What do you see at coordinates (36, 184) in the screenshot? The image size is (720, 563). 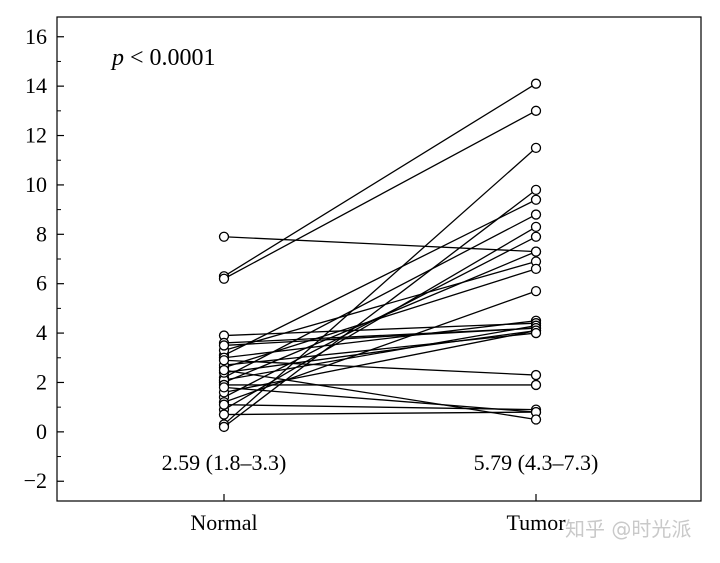 I see `y-tick-label: 10` at bounding box center [36, 184].